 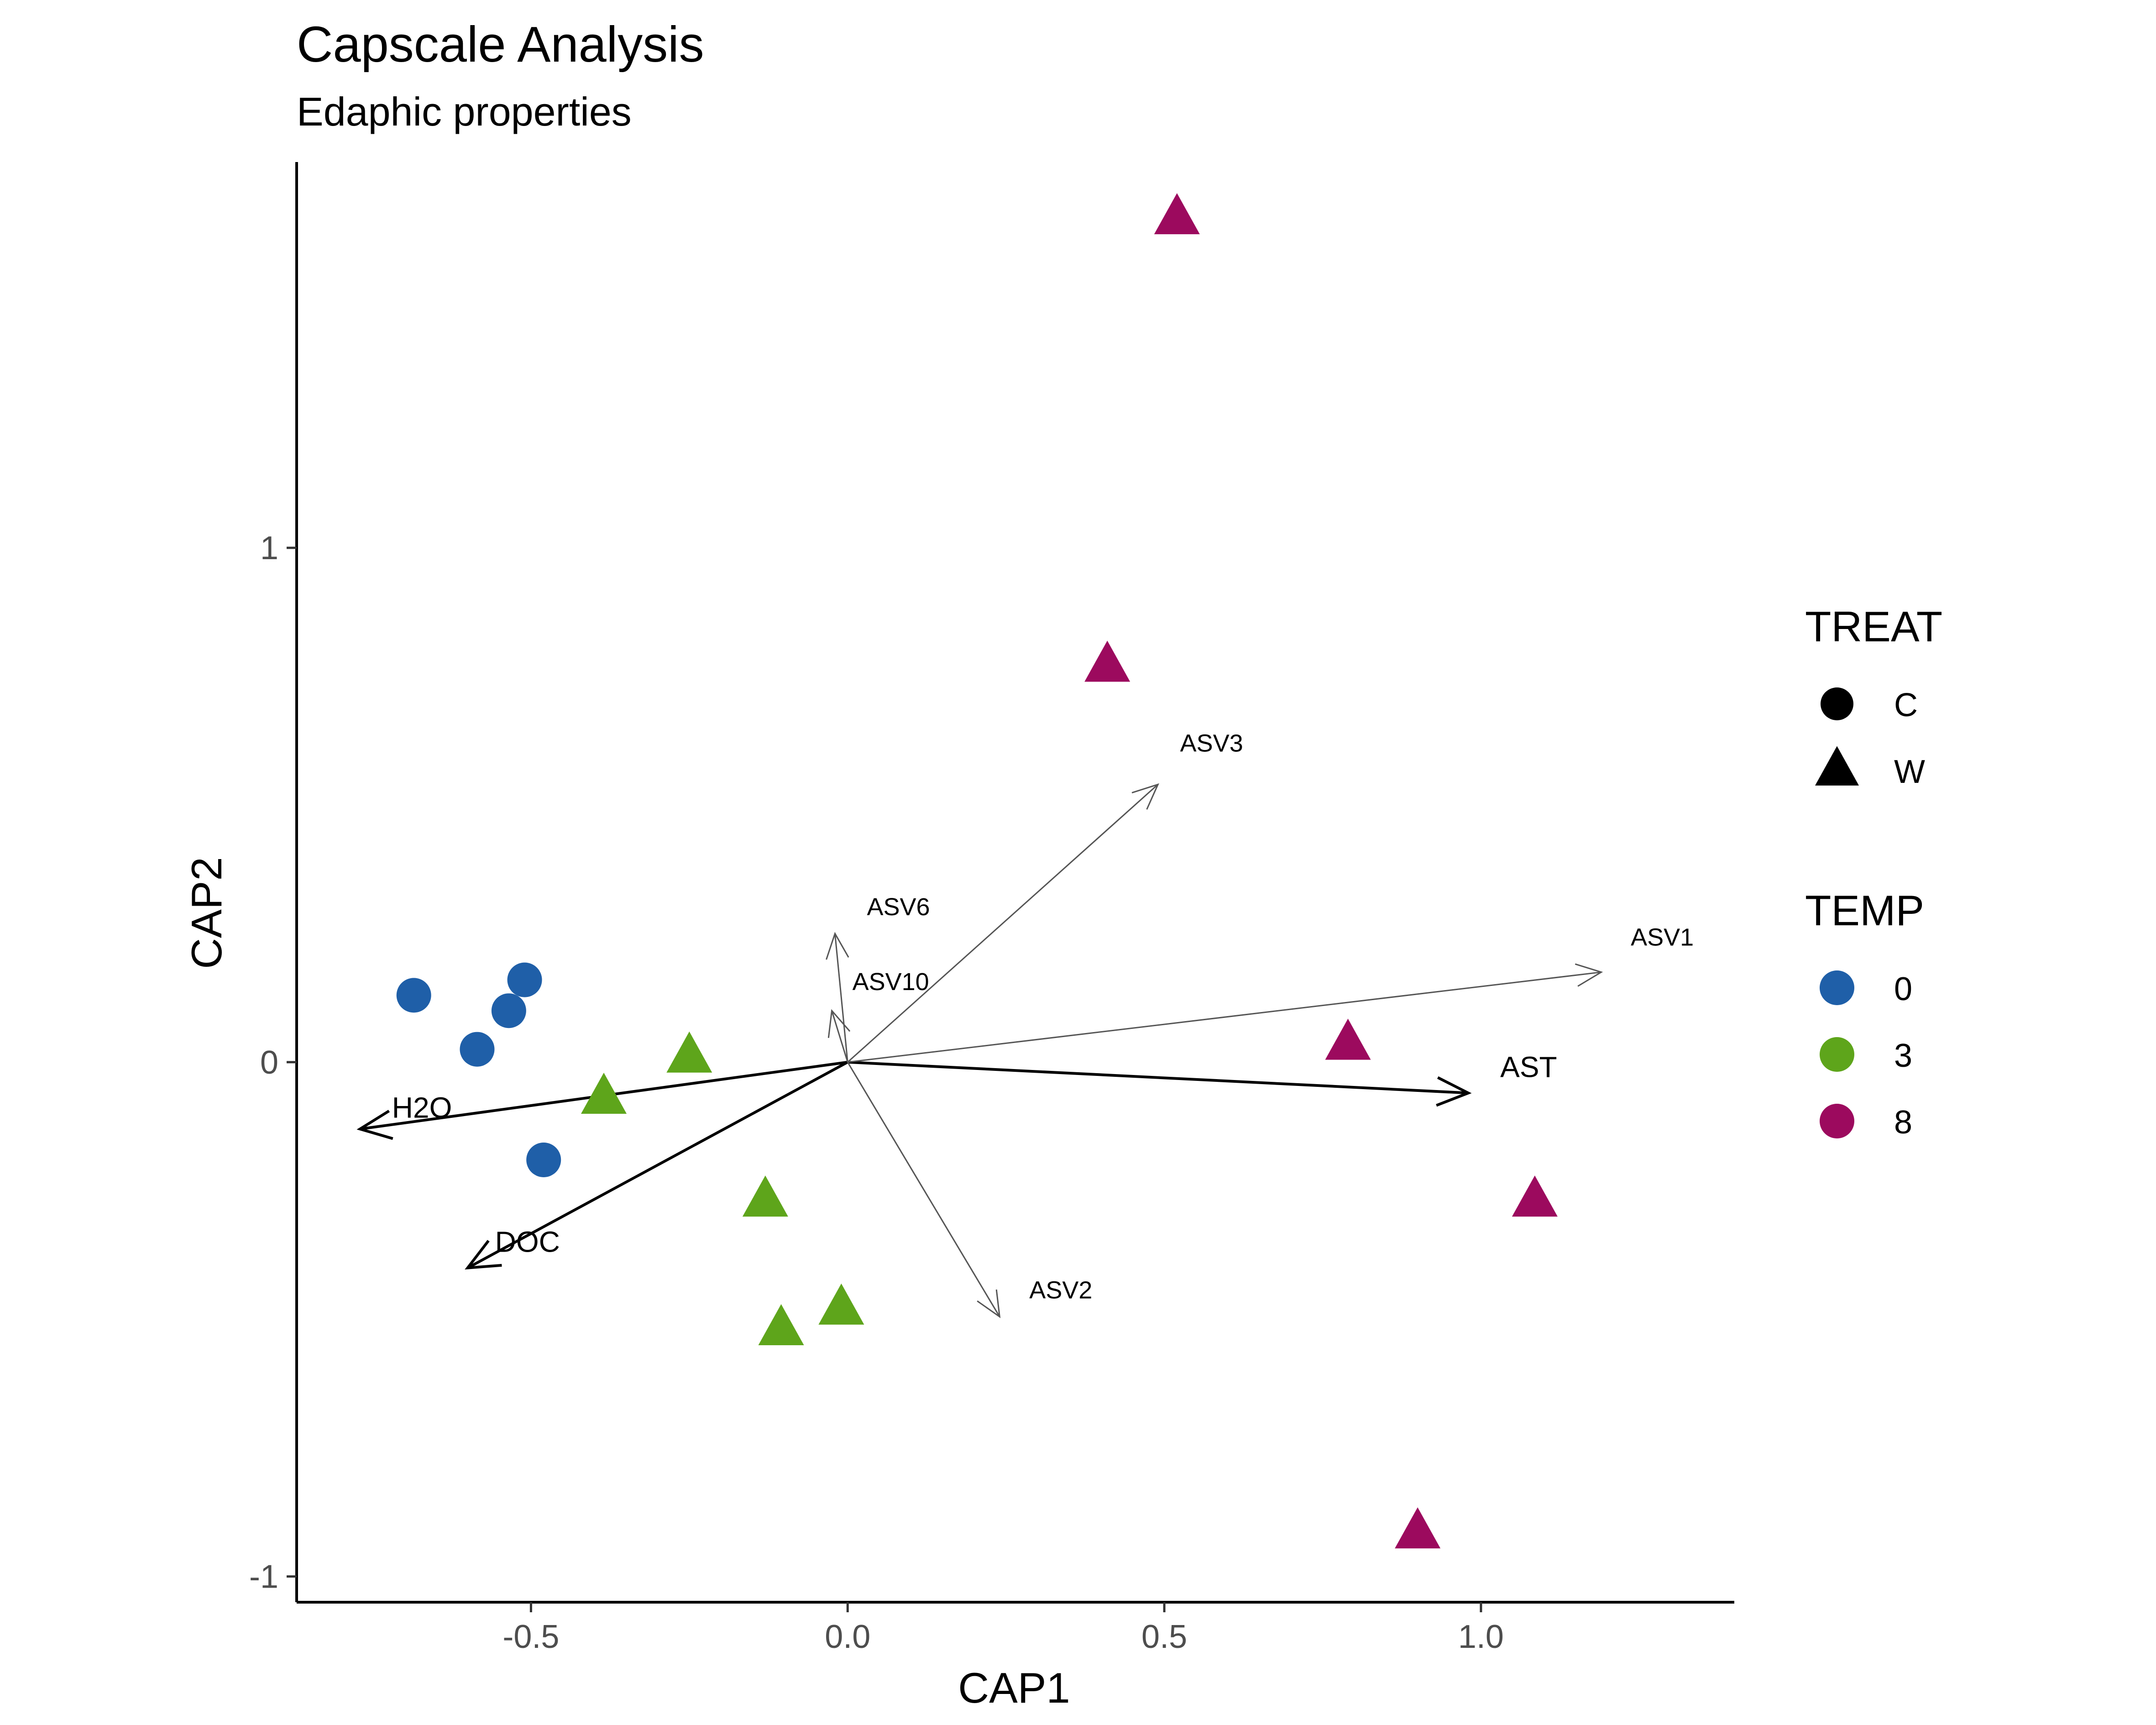 What do you see at coordinates (1903, 989) in the screenshot?
I see `legend-label: 0` at bounding box center [1903, 989].